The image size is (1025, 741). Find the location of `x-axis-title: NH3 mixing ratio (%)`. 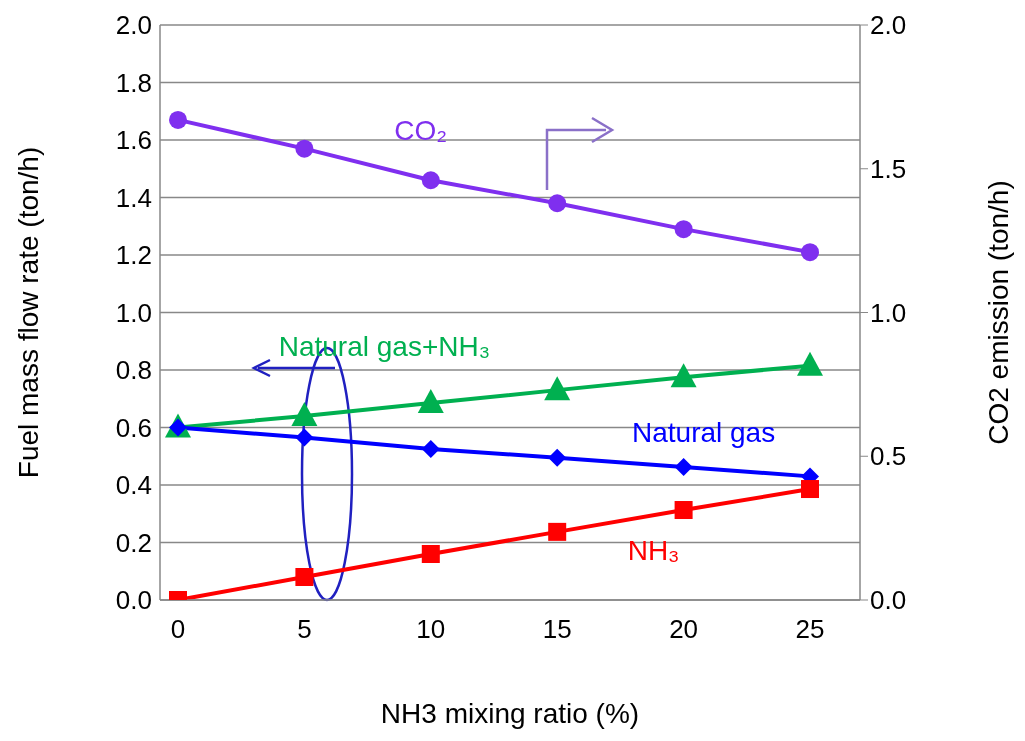

x-axis-title: NH3 mixing ratio (%) is located at coordinates (510, 713).